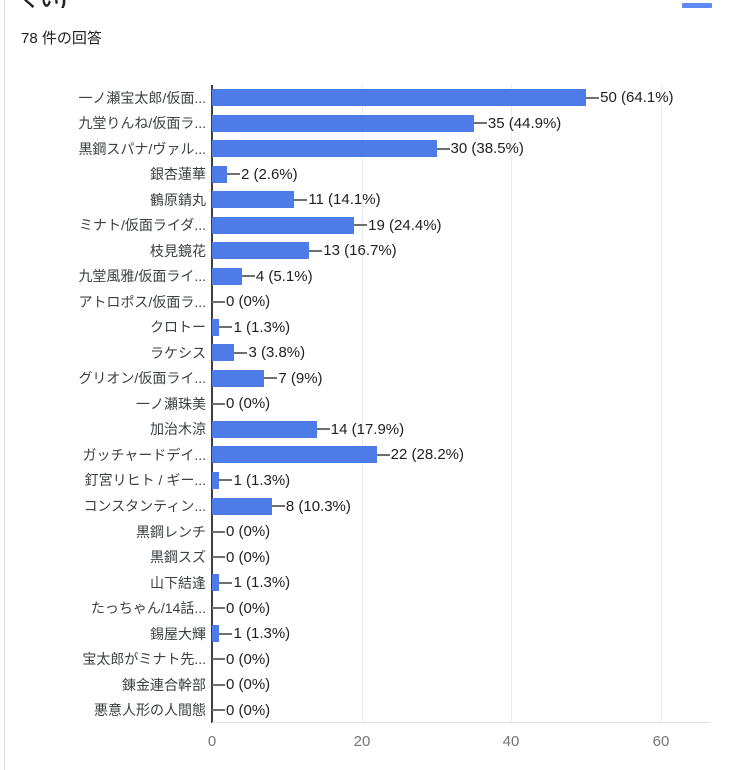 The image size is (749, 770). I want to click on value-label: 50 (64.1%), so click(637, 98).